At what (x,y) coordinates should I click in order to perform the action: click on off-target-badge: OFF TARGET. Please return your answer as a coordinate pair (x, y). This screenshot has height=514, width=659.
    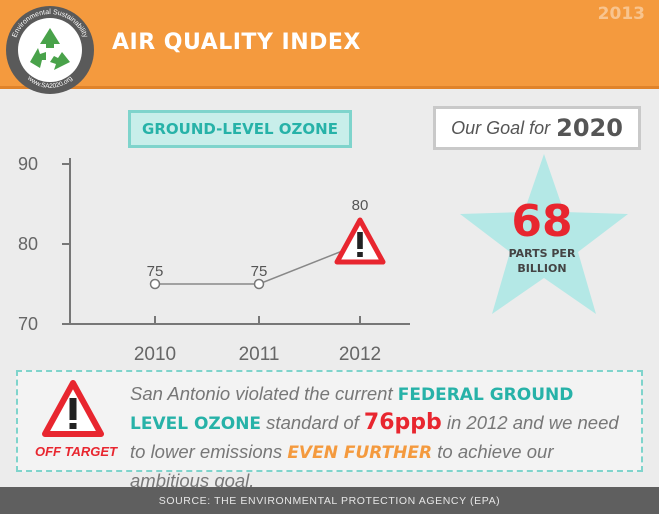
    Looking at the image, I should click on (76, 451).